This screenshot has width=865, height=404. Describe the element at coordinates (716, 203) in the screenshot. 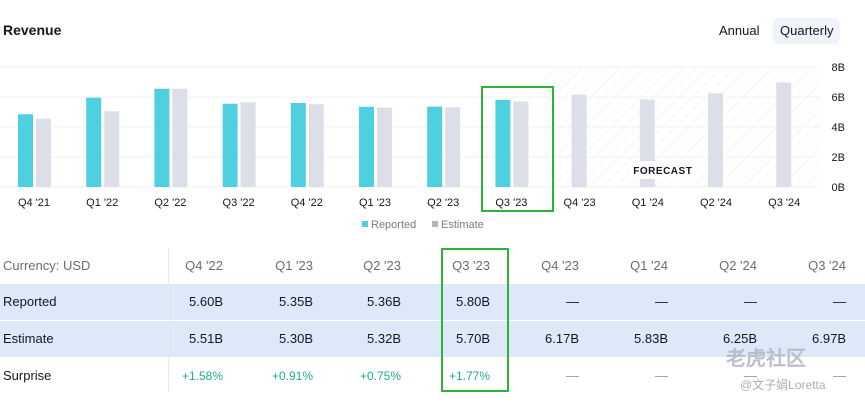

I see `x-tick-label: Q2 '24` at that location.